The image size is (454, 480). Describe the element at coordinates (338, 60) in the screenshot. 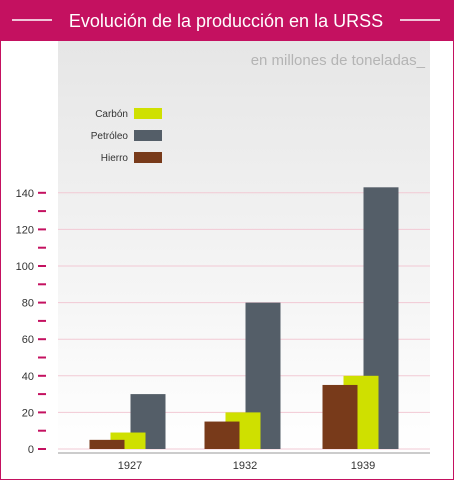

I see `chart-subtitle: en millones de toneladas_` at that location.